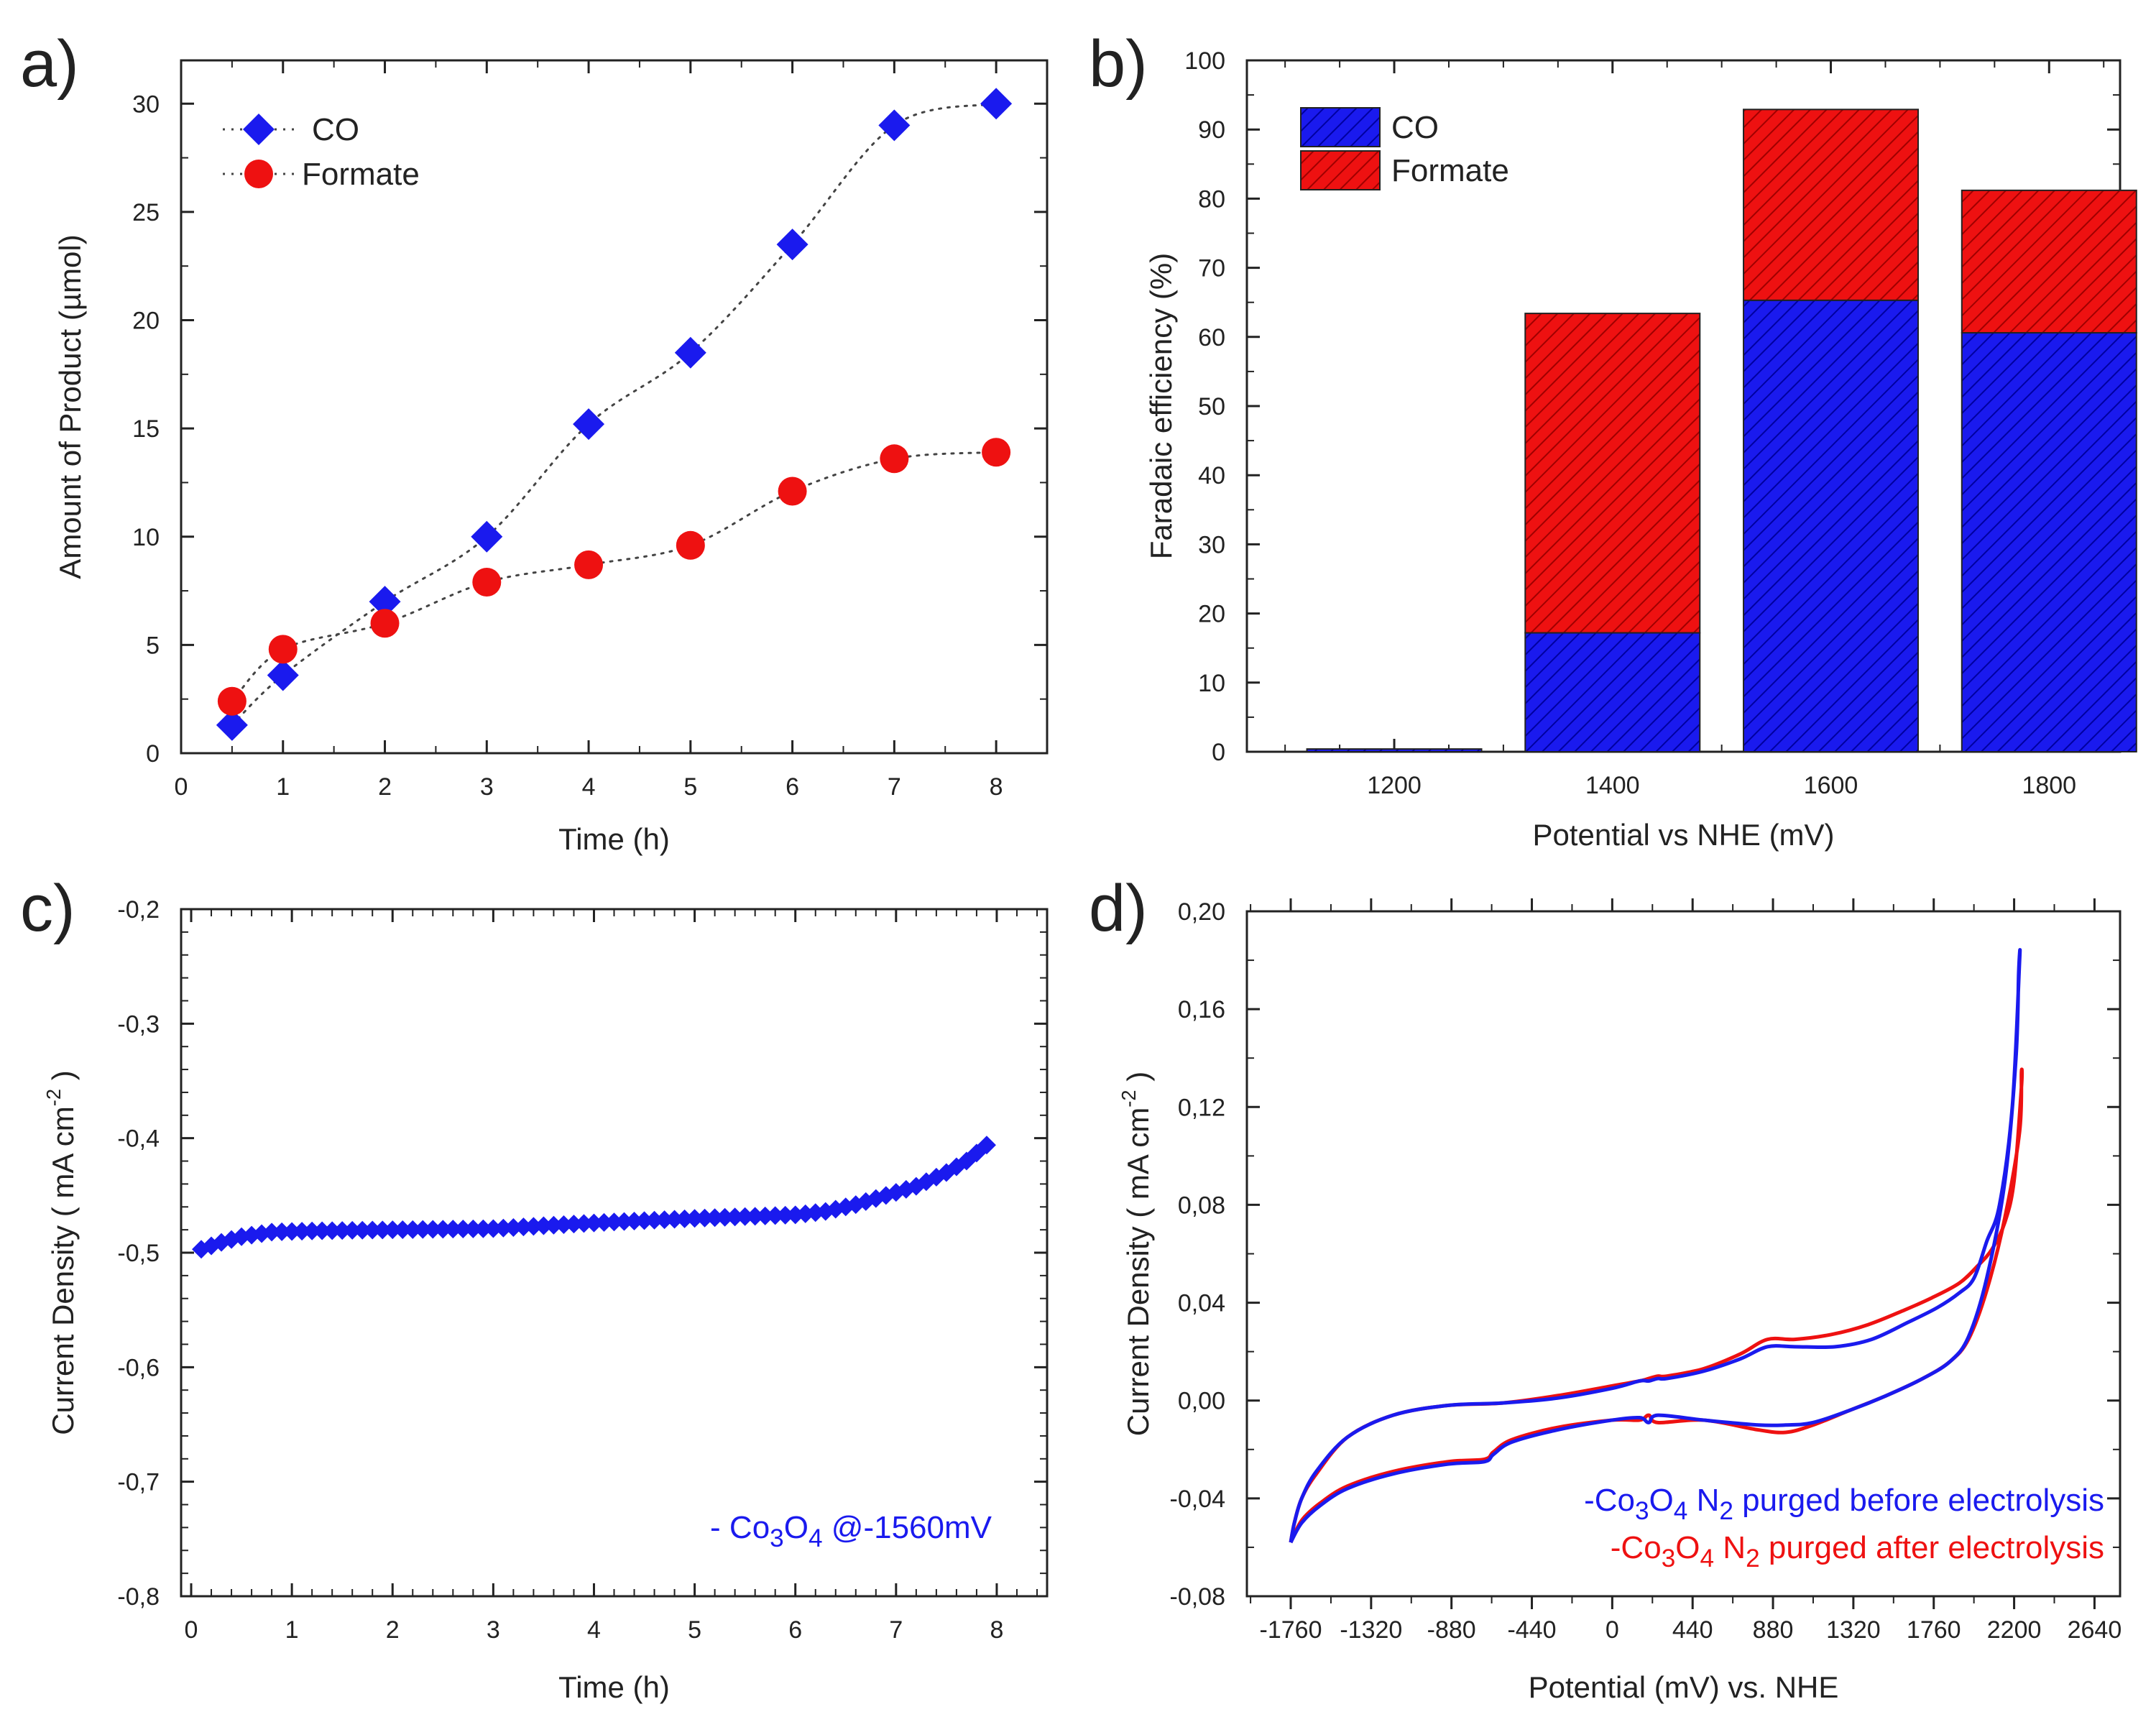 This screenshot has width=2156, height=1722. Describe the element at coordinates (1371, 1630) in the screenshot. I see `panel-d-xtick-label: -1320` at that location.